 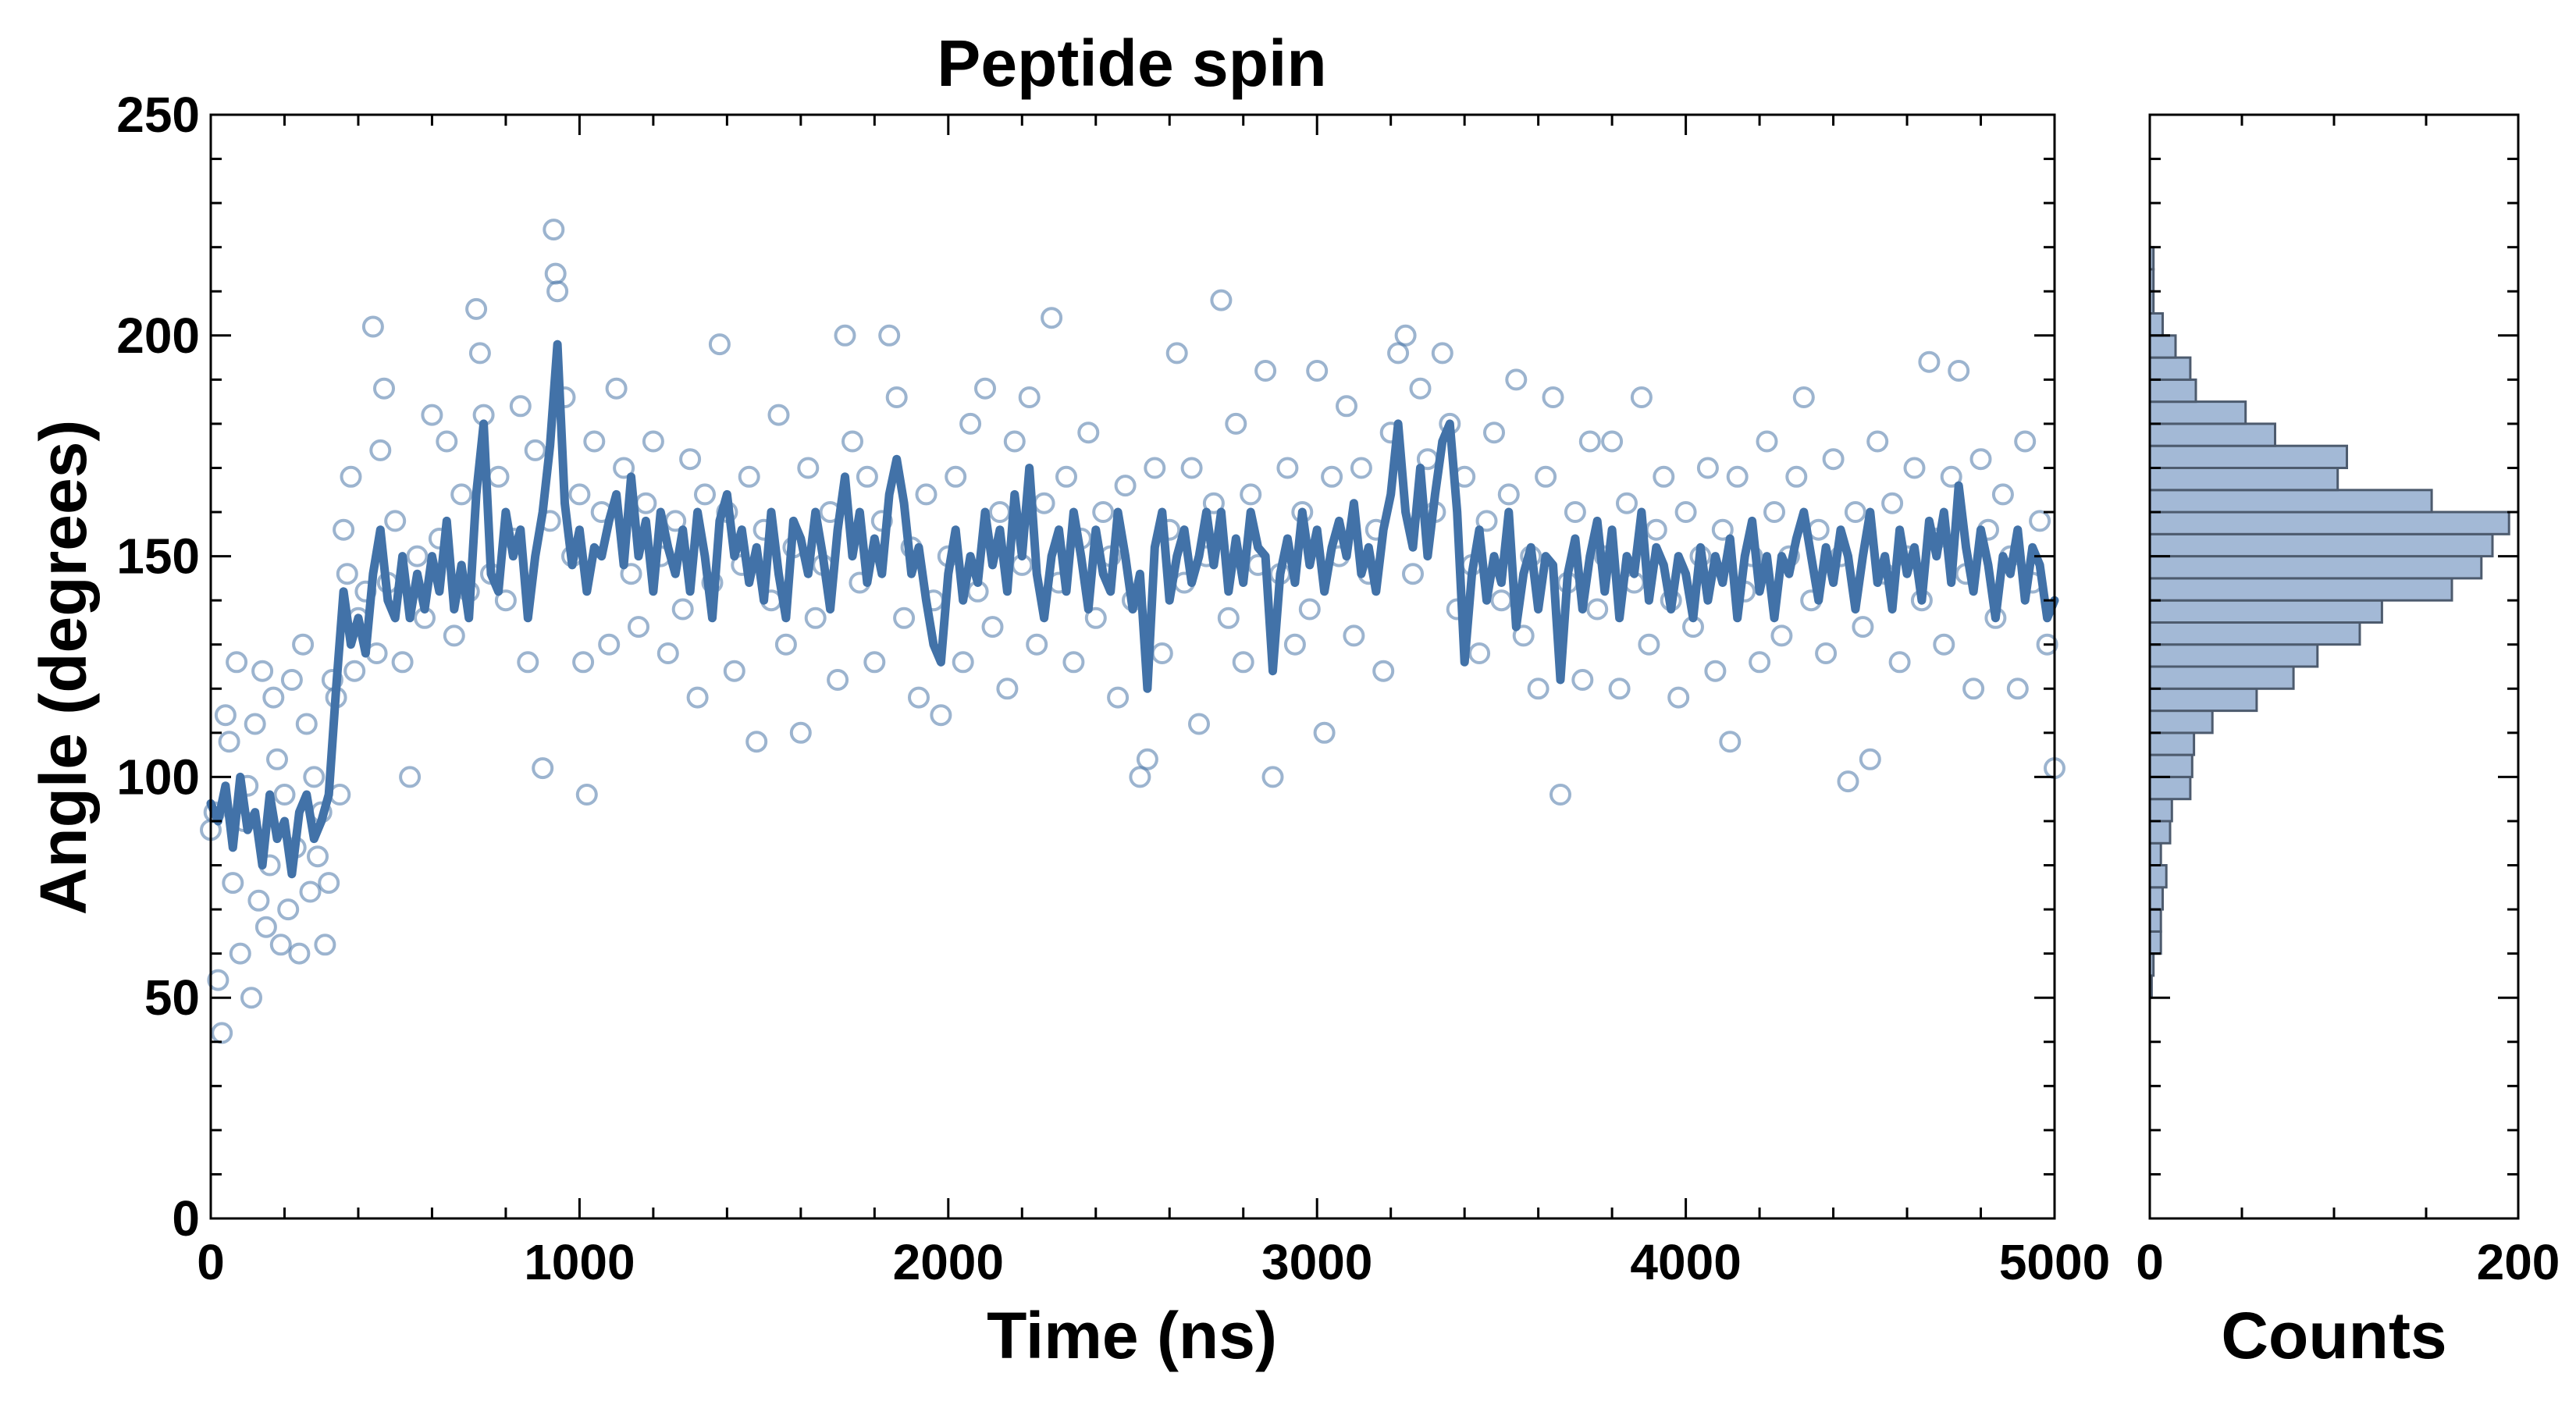 What do you see at coordinates (158, 336) in the screenshot?
I see `y-tick-label: 200` at bounding box center [158, 336].